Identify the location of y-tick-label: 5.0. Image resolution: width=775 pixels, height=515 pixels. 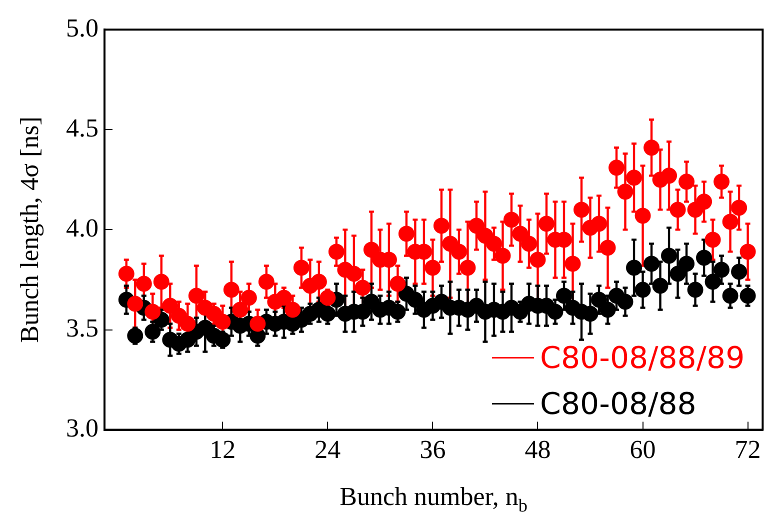
(82, 27).